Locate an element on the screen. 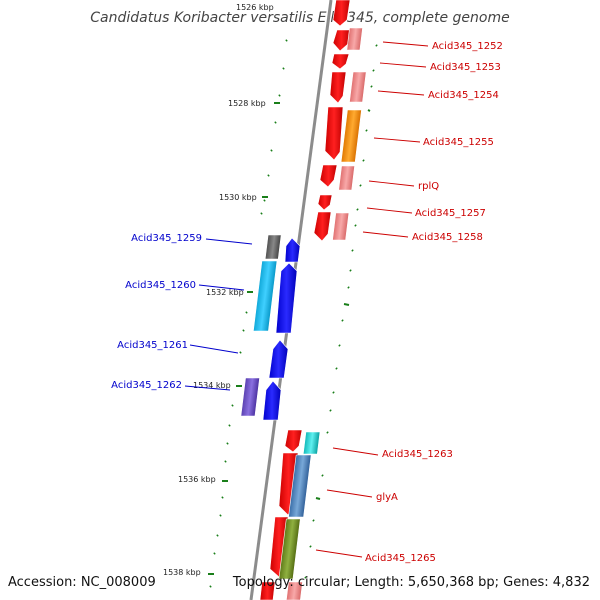  scale-tick-label: 1536 kbp is located at coordinates (197, 479).